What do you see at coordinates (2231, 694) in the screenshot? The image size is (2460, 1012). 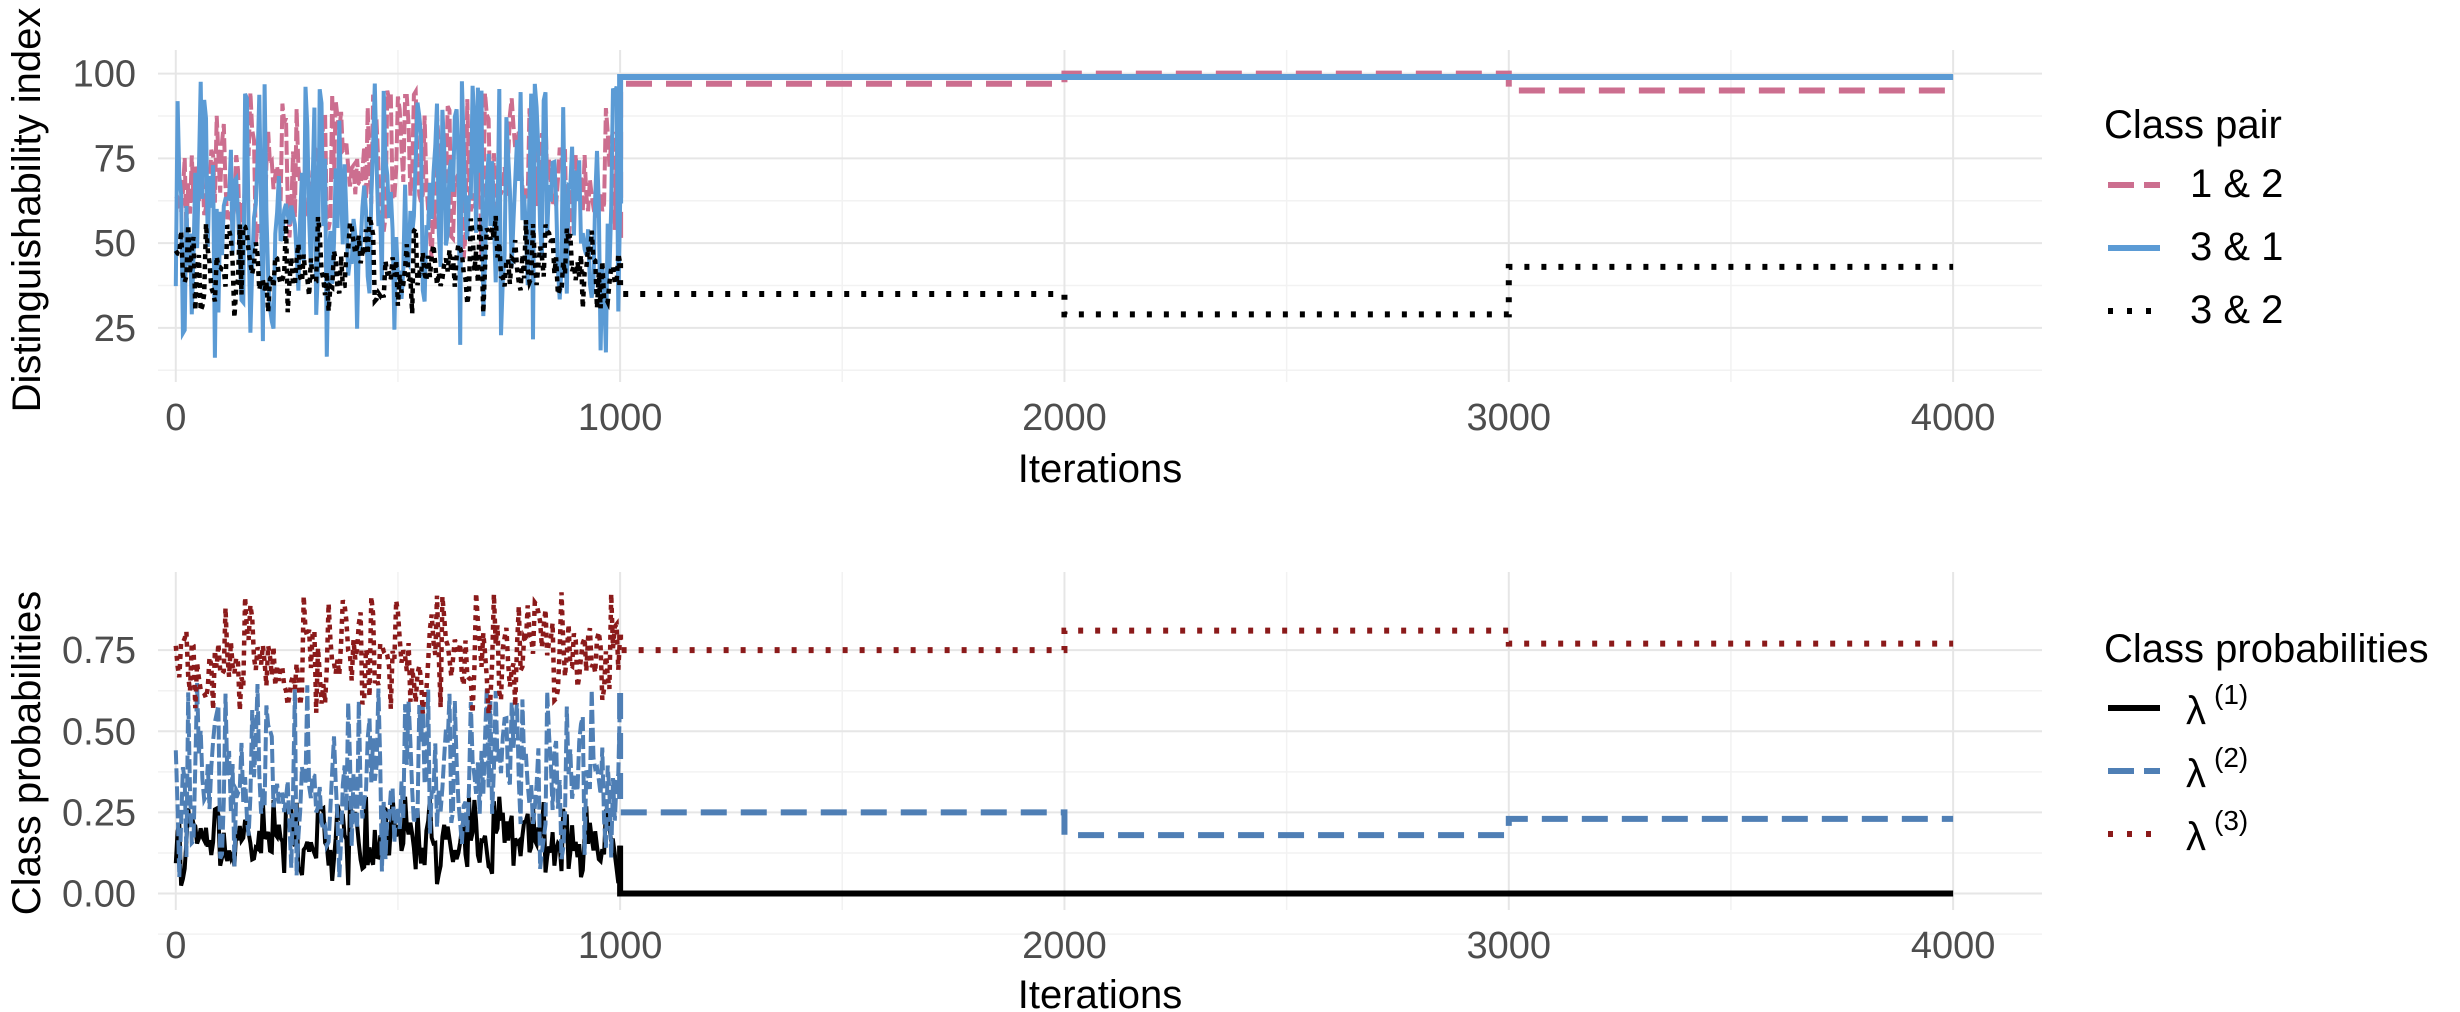 I see `legend-label-superscript: (1)` at bounding box center [2231, 694].